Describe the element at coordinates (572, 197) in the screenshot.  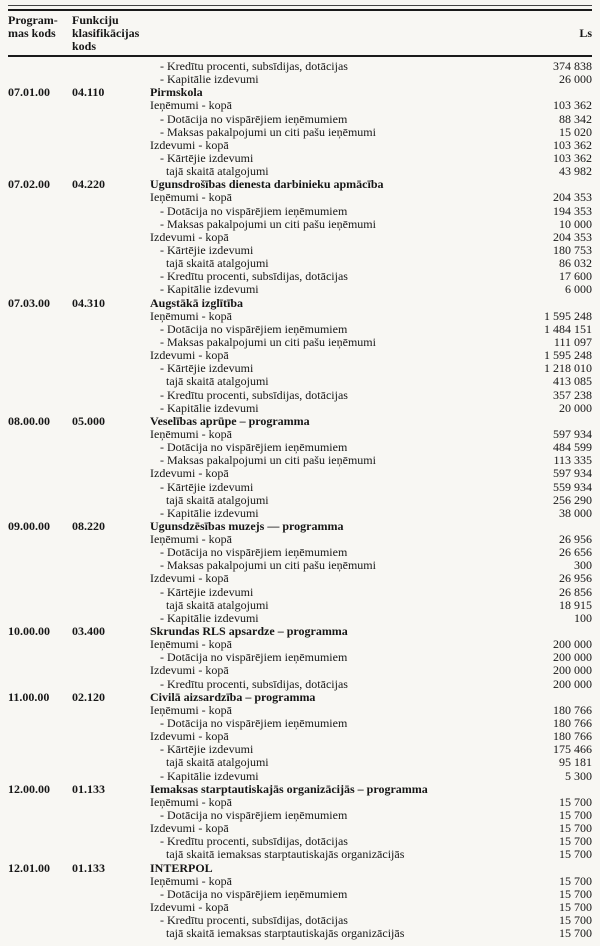
I see `row-amount: 204 353` at that location.